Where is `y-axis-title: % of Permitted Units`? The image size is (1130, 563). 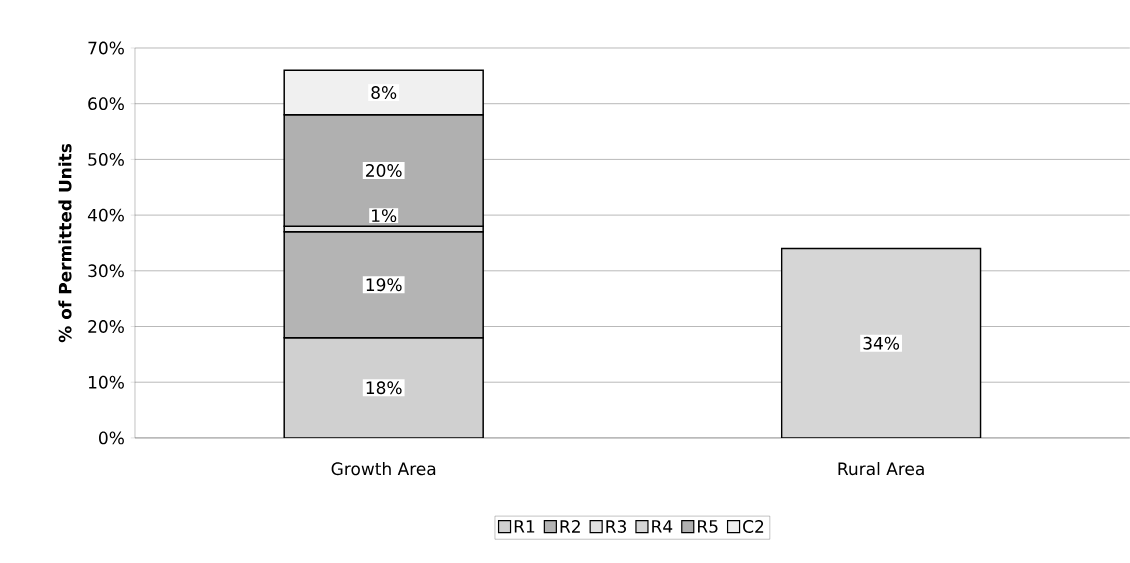
y-axis-title: % of Permitted Units is located at coordinates (65, 243).